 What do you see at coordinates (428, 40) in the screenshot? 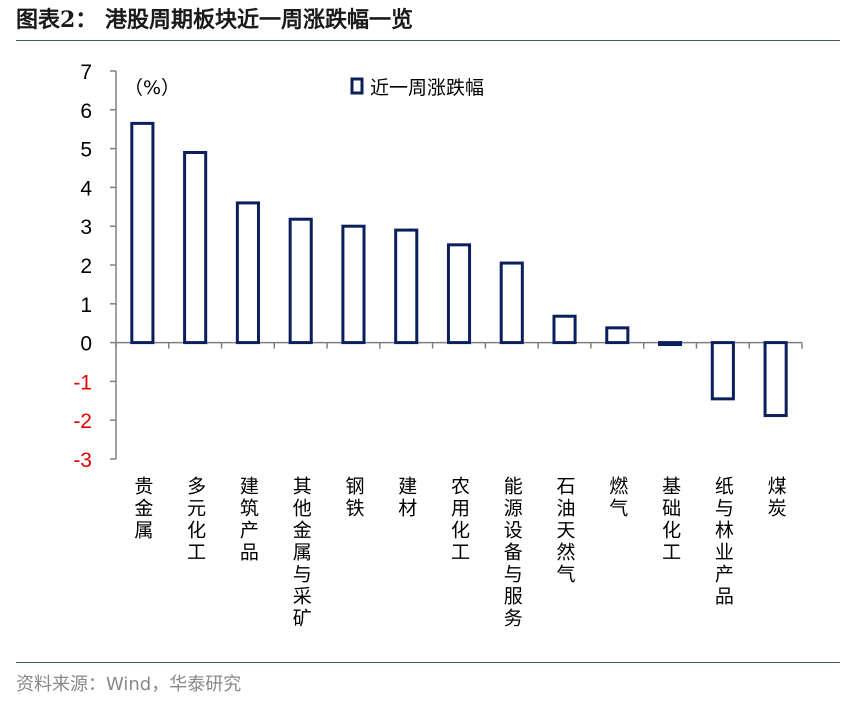
I see `top-divider` at bounding box center [428, 40].